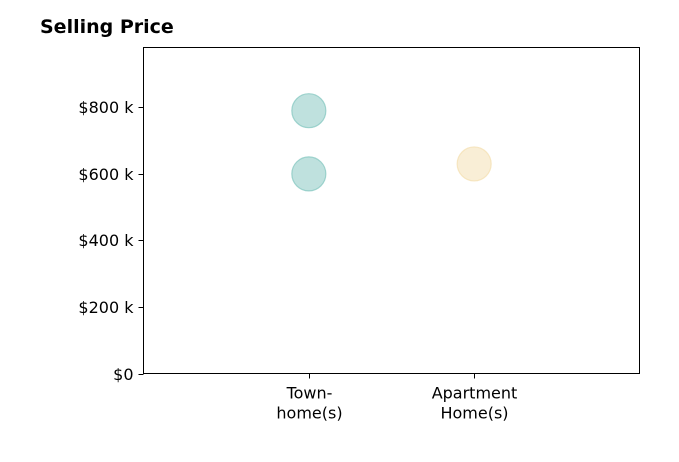 Image resolution: width=679 pixels, height=462 pixels. I want to click on chart-title: Selling Price, so click(107, 27).